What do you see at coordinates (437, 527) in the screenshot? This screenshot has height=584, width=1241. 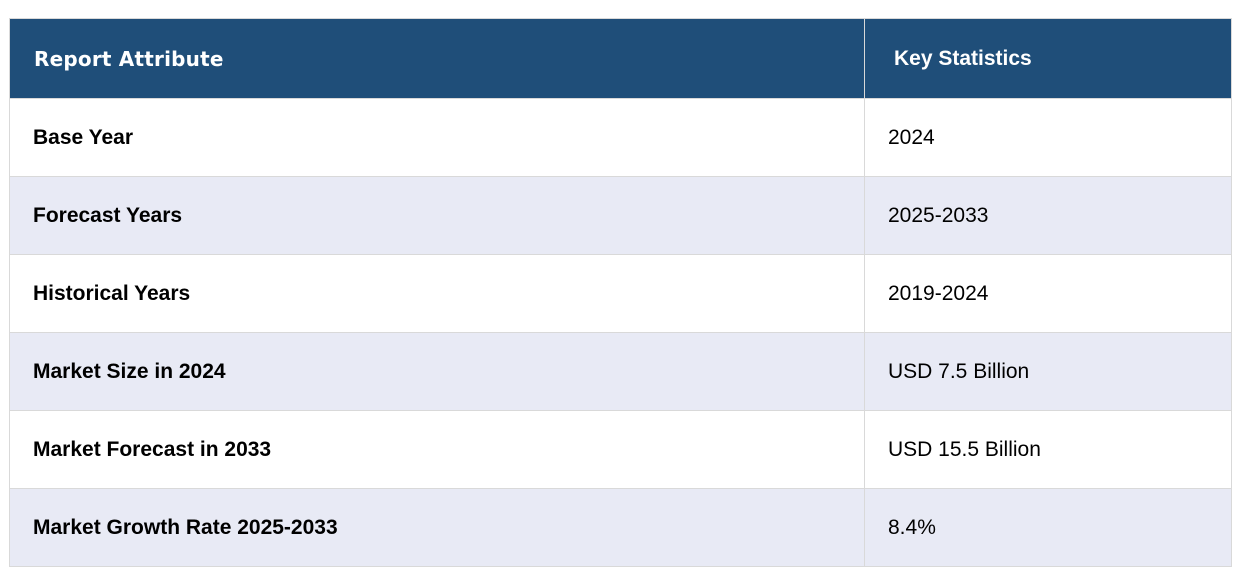 I see `row-attribute: Market Growth Rate 2025-2033` at bounding box center [437, 527].